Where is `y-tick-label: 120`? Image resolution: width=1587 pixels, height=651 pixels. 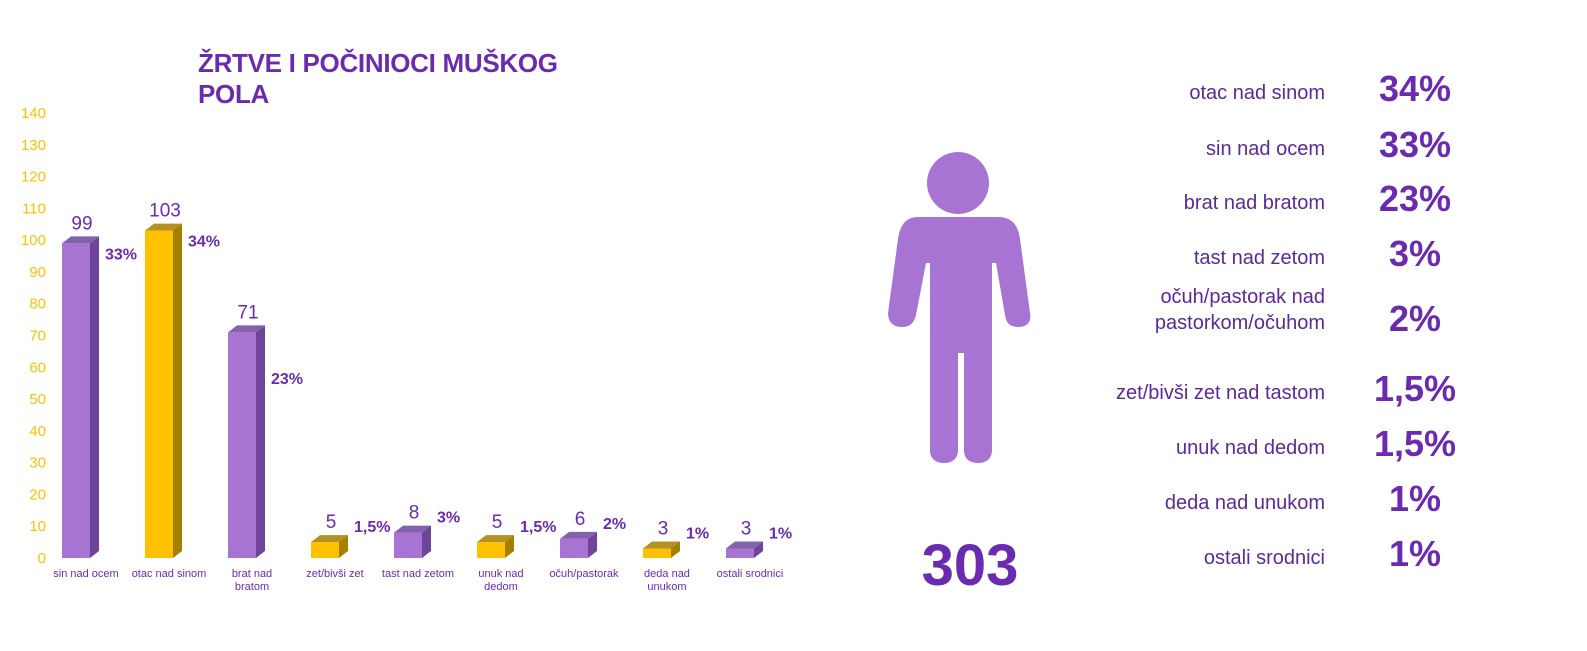 y-tick-label: 120 is located at coordinates (33, 177).